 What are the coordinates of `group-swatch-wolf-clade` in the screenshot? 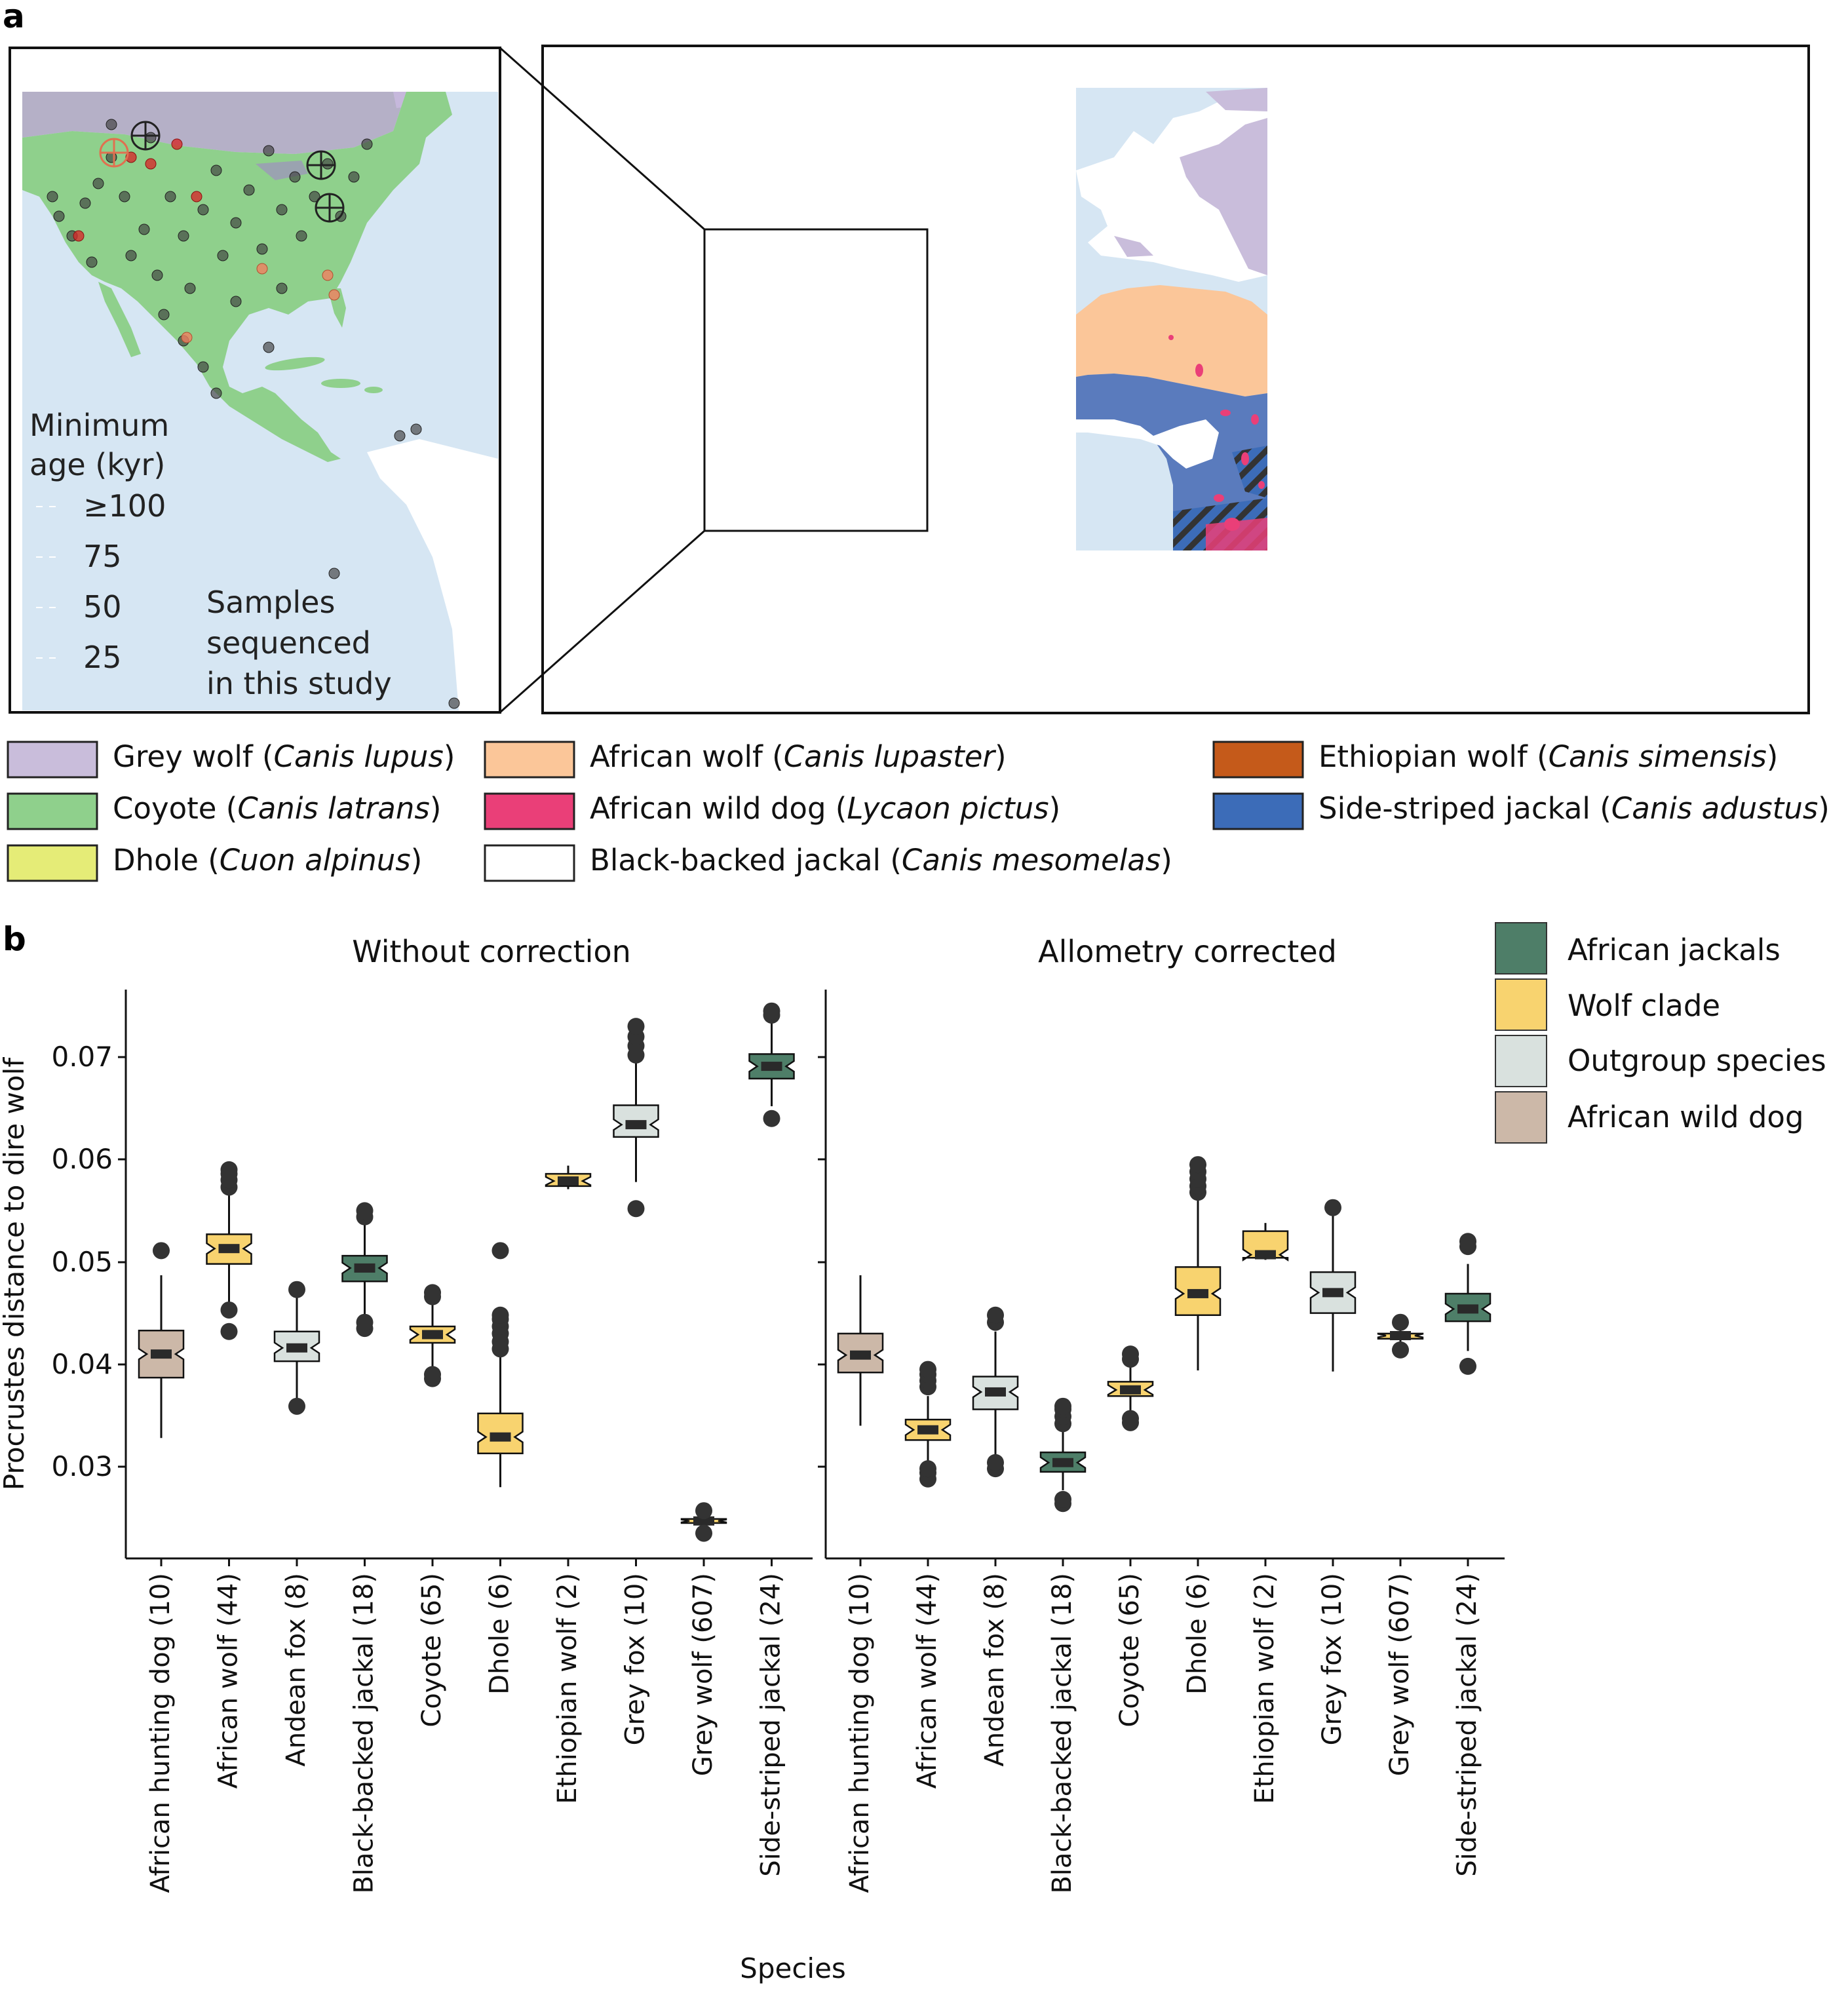 It's located at (1521, 1004).